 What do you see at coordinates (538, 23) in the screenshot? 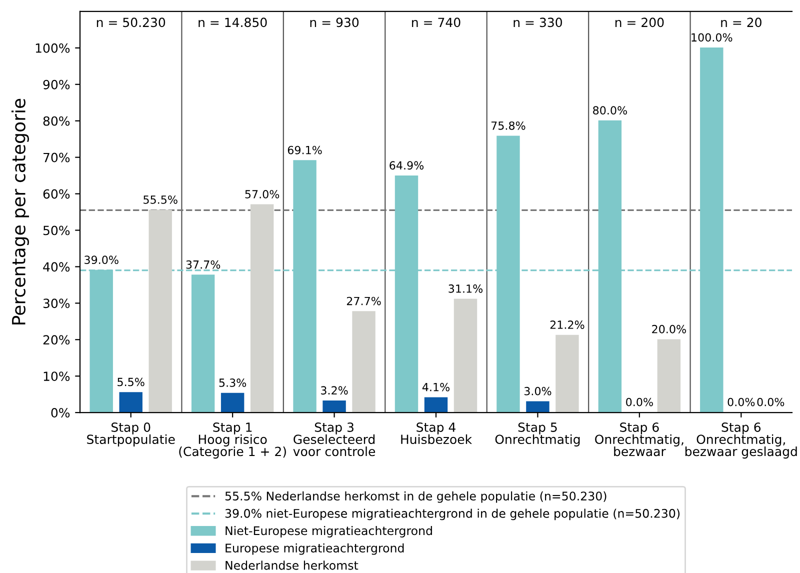
I see `annotation: n = 330` at bounding box center [538, 23].